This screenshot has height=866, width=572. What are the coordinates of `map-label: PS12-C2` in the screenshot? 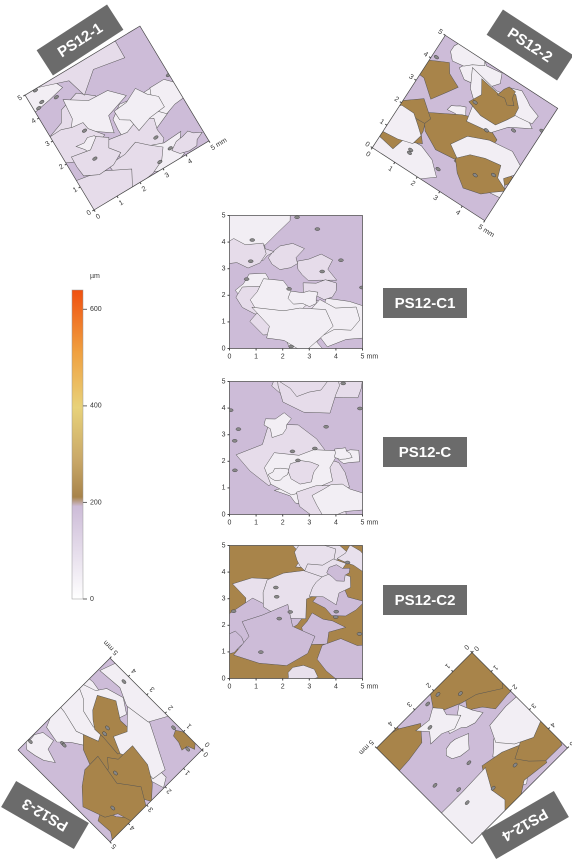 It's located at (425, 600).